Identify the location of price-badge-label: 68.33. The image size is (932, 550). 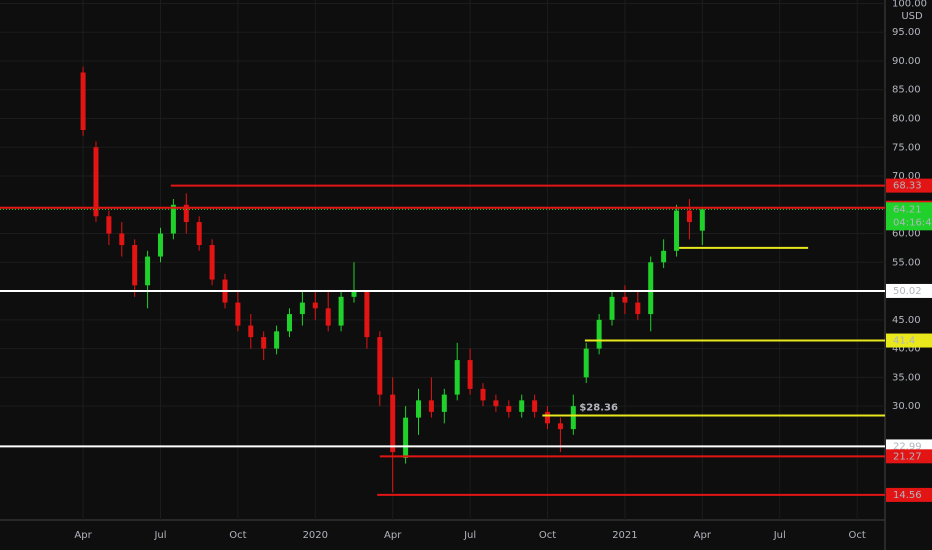
(907, 186).